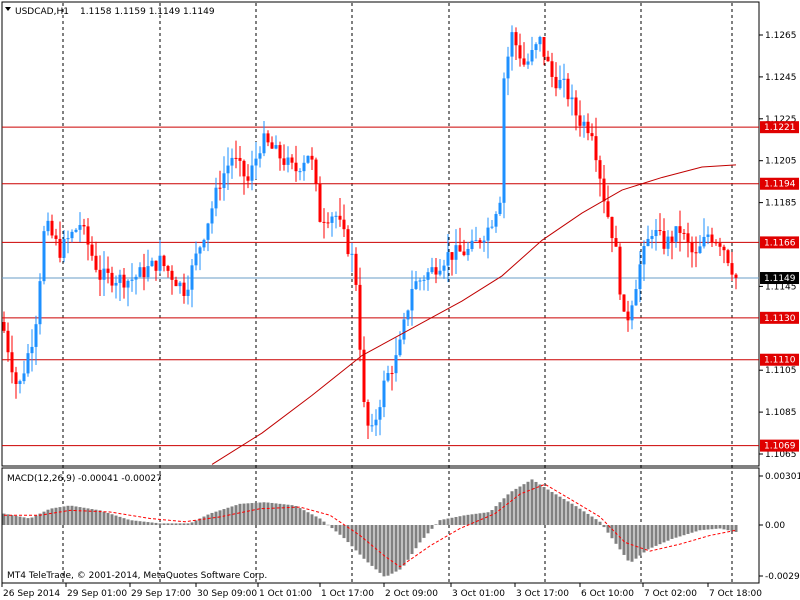 Image resolution: width=800 pixels, height=600 pixels. I want to click on level-badge-label: 1.1166, so click(780, 243).